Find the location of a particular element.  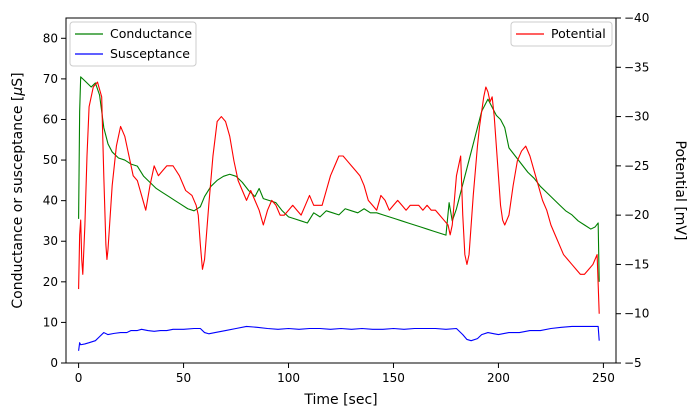

left-y-tick-label: 80 is located at coordinates (50, 38).